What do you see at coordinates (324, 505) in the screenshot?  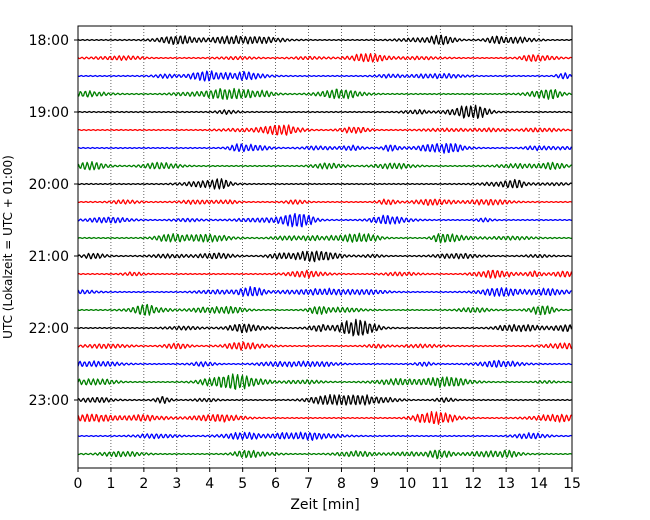 I see `x-axis-label: Zeit [min]` at bounding box center [324, 505].